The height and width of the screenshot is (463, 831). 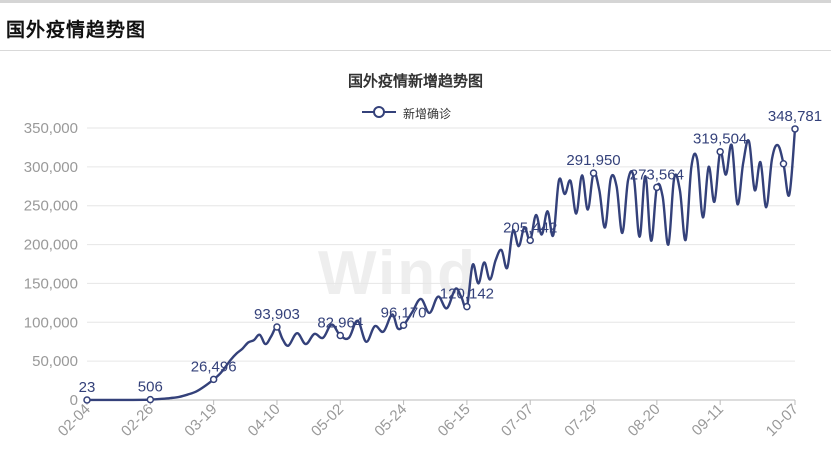 What do you see at coordinates (530, 227) in the screenshot?
I see `data-label: 205,442` at bounding box center [530, 227].